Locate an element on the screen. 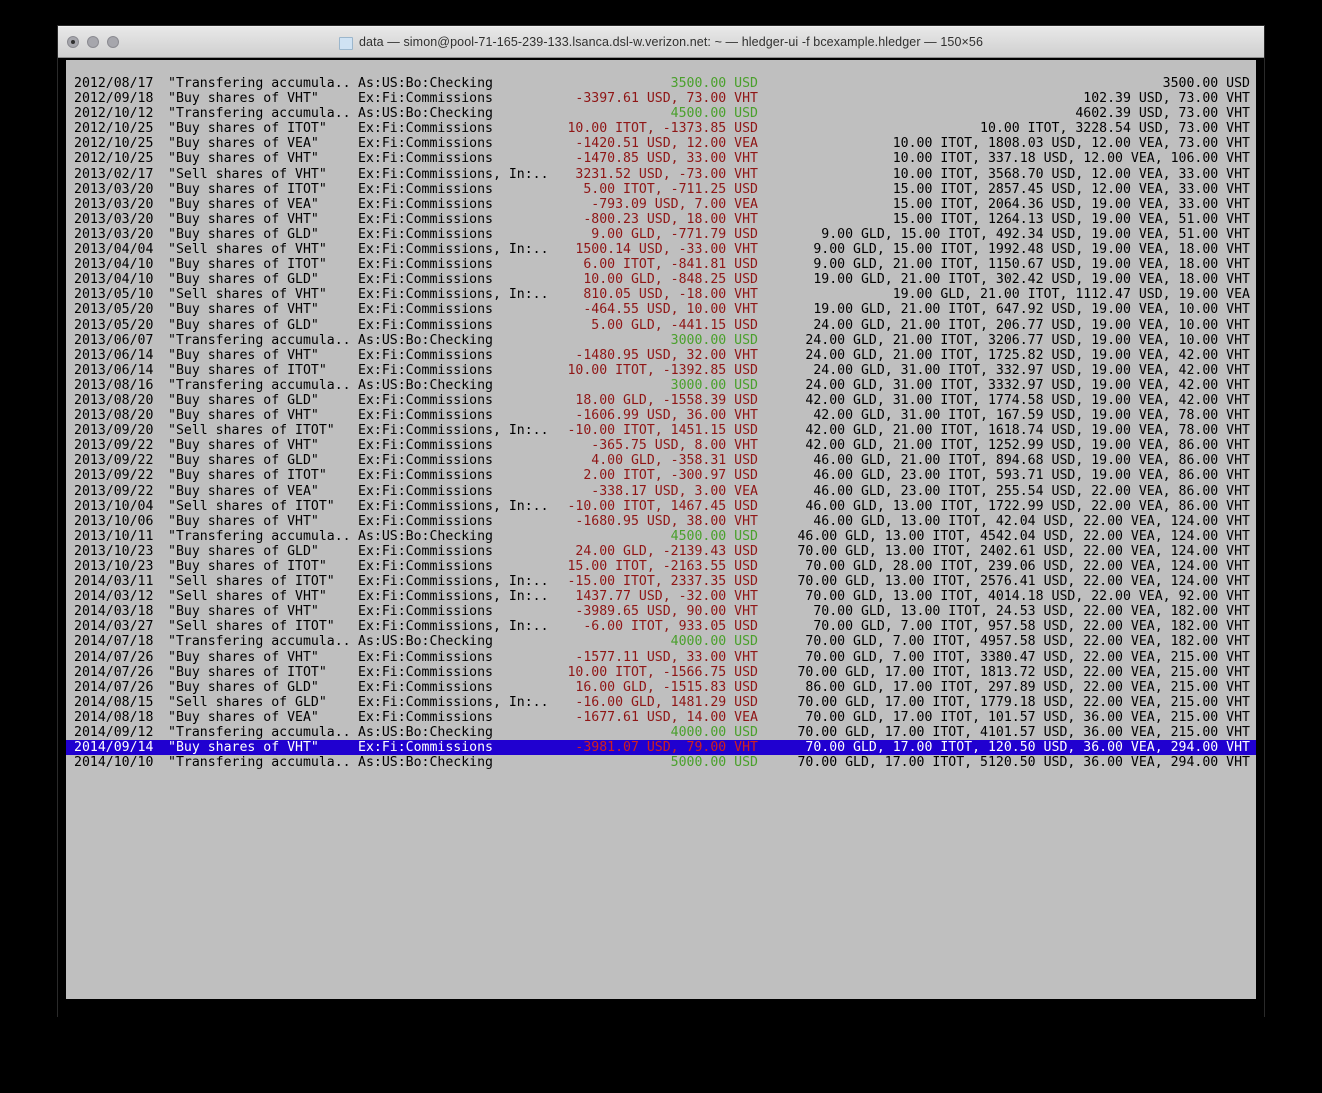 The width and height of the screenshot is (1322, 1093). cell-amount: 6.00 ITOT, -841.81 USD is located at coordinates (670, 265).